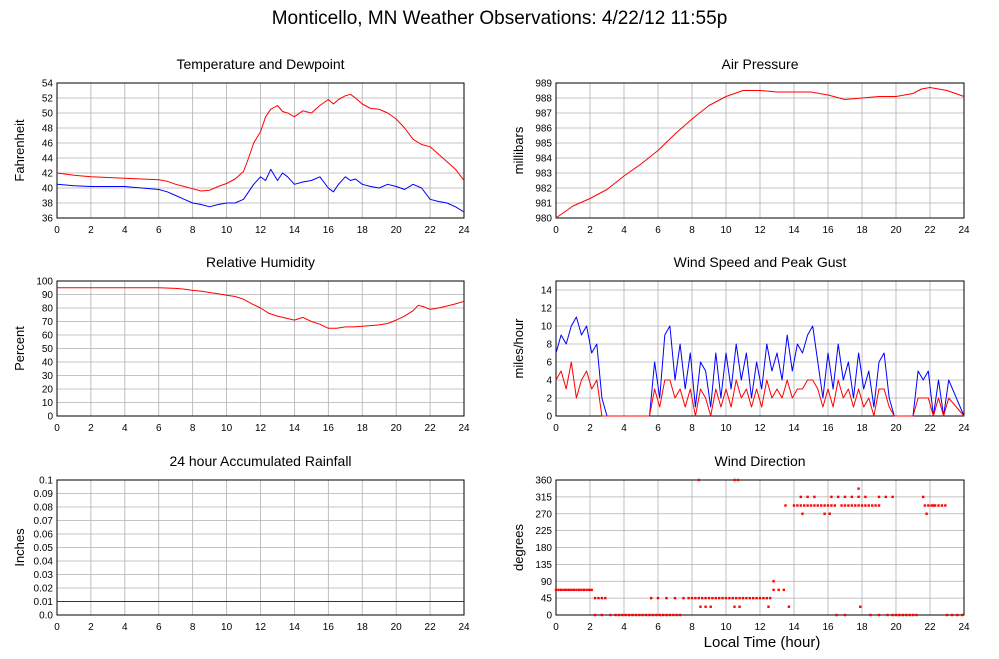  Describe the element at coordinates (543, 129) in the screenshot. I see `y-tick-label: 986` at that location.